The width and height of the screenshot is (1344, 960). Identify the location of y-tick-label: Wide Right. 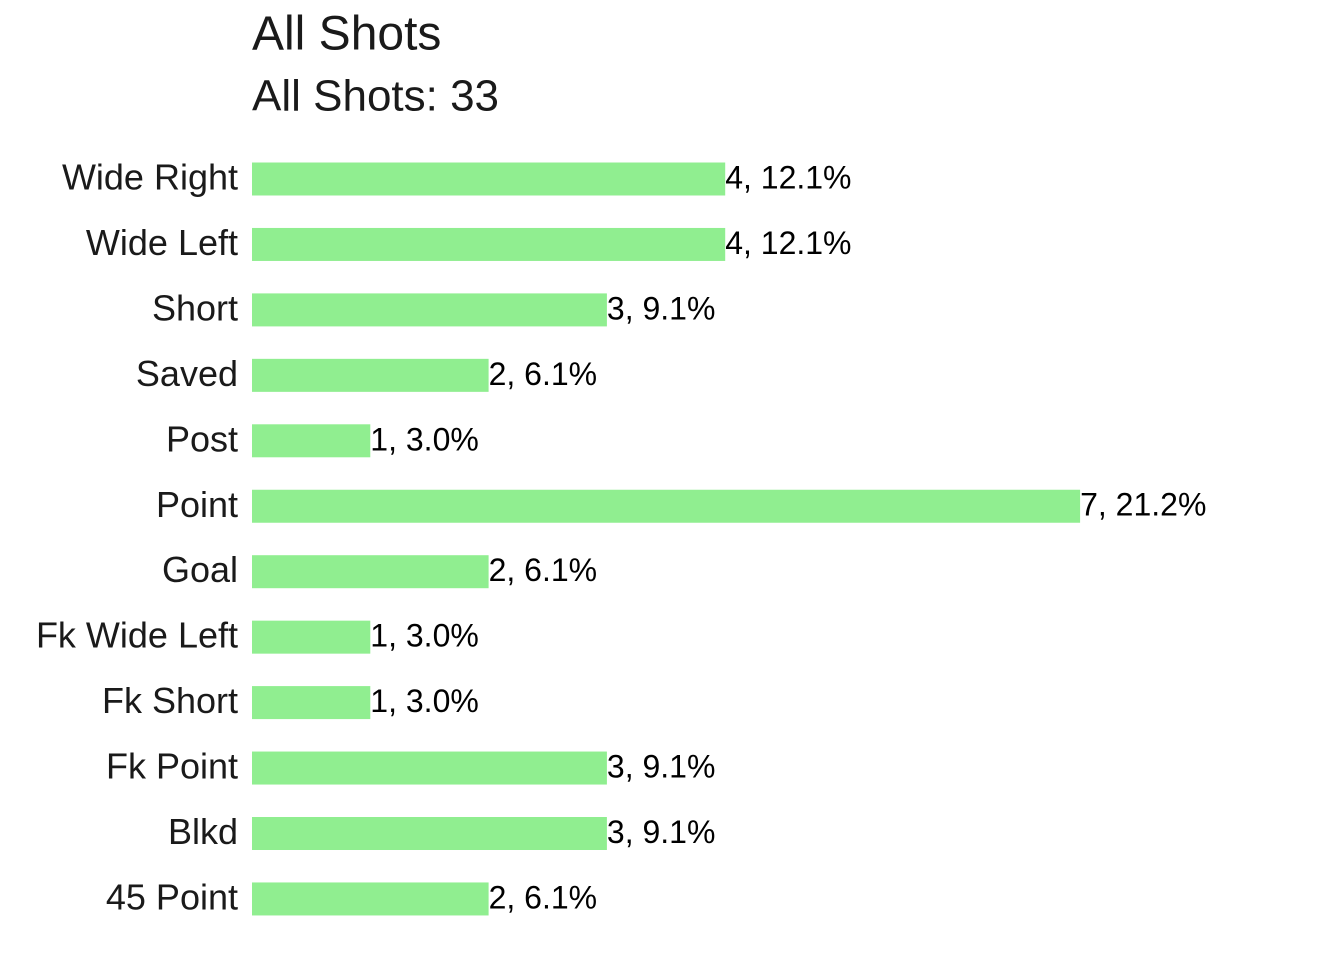
(150, 177).